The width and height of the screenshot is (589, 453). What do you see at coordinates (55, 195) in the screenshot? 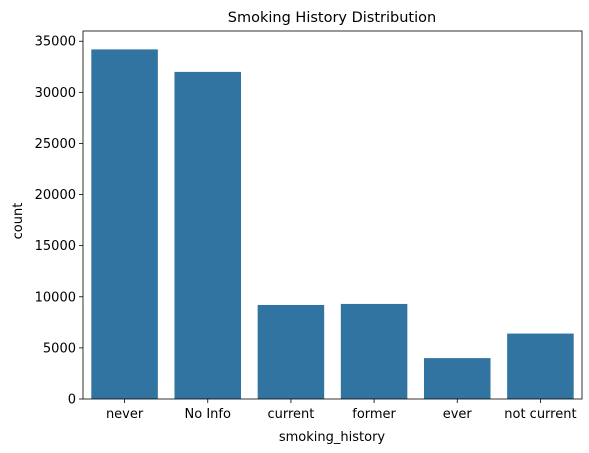
I see `y-tick-label: 20000` at bounding box center [55, 195].